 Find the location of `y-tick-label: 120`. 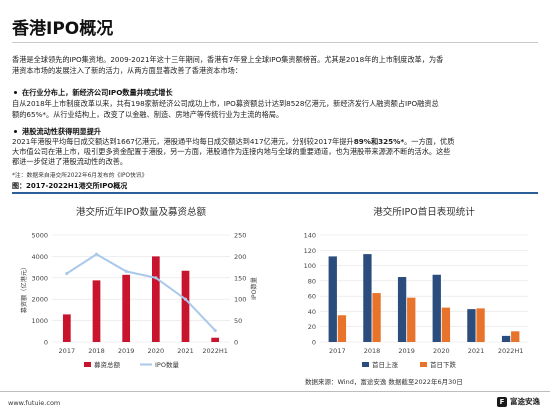

y-tick-label: 120 is located at coordinates (310, 251).